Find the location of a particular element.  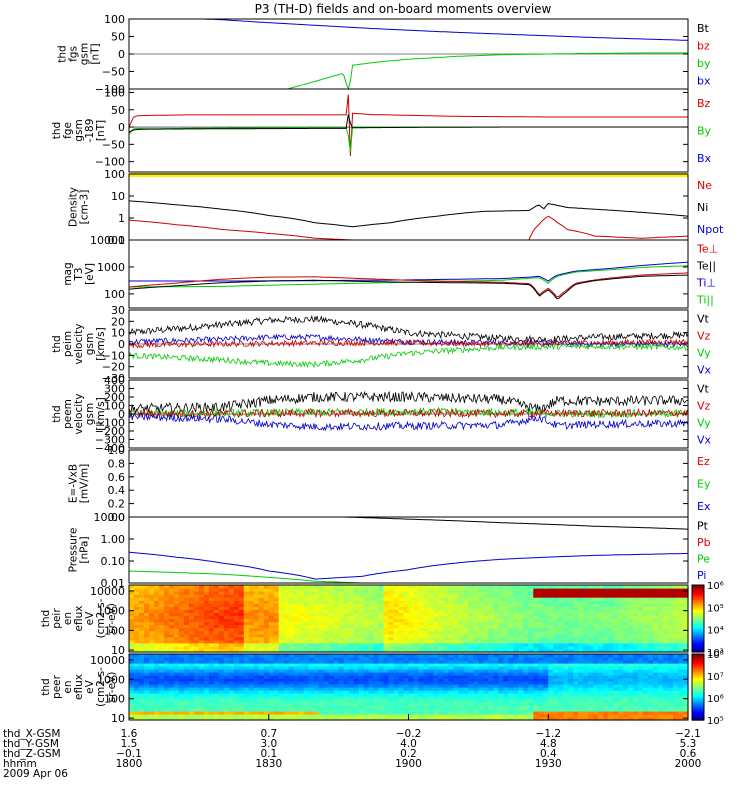

y-tick-label: 0.4 is located at coordinates (117, 490).